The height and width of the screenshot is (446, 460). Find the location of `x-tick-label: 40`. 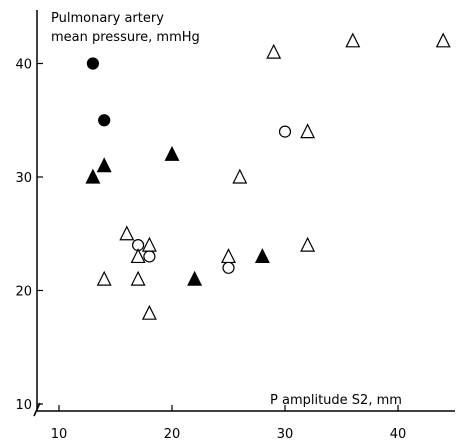

x-tick-label: 40 is located at coordinates (398, 434).